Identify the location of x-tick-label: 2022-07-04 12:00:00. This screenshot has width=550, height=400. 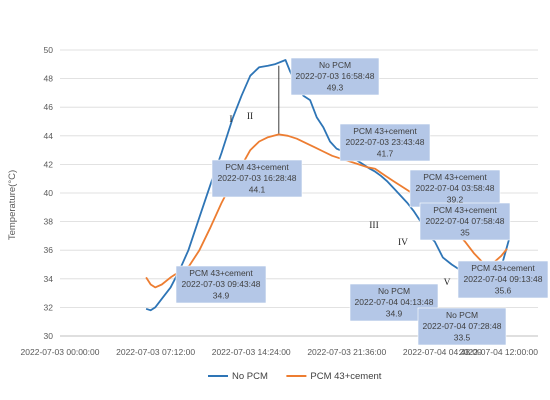
(498, 352).